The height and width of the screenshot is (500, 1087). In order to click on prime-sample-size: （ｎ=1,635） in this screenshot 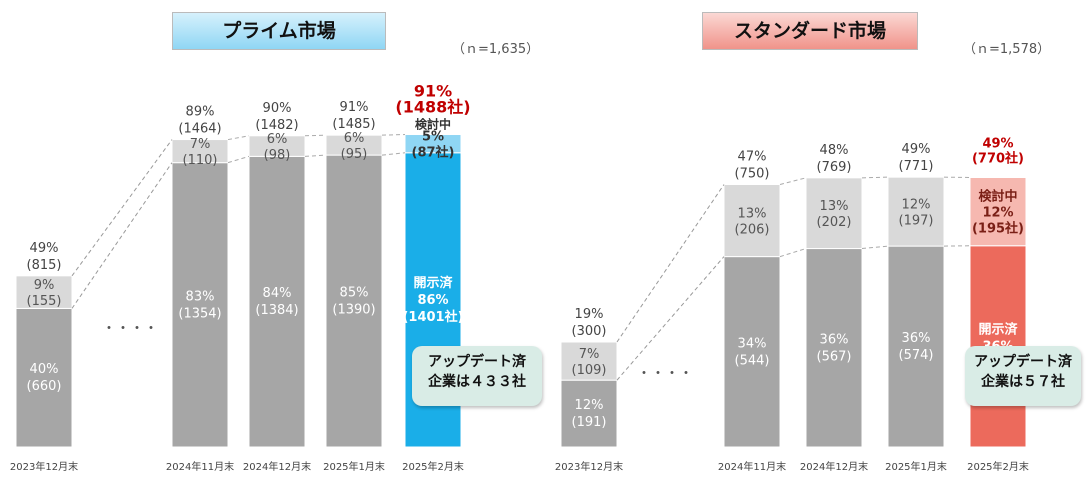, I will do `click(496, 49)`.